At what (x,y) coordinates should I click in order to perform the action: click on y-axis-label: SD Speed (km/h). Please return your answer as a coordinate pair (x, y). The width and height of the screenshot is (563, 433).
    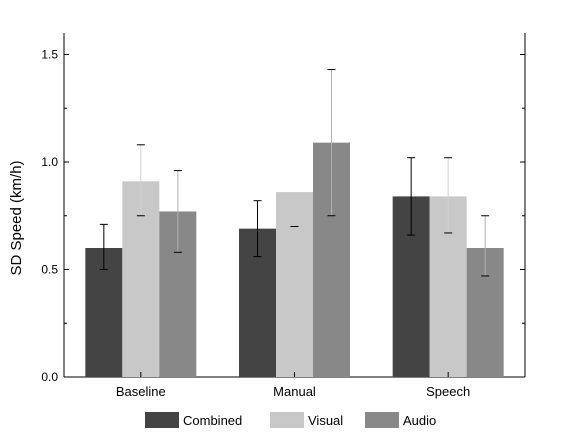
    Looking at the image, I should click on (16, 217).